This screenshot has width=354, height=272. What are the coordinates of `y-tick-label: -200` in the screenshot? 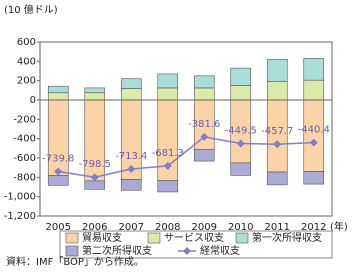 It's located at (24, 119).